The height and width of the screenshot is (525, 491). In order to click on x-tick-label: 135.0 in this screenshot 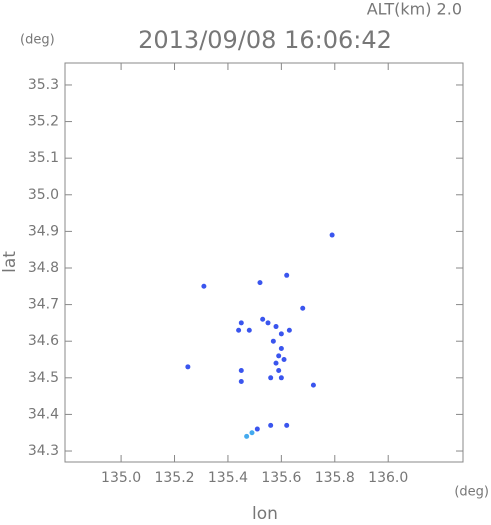, I will do `click(121, 478)`.